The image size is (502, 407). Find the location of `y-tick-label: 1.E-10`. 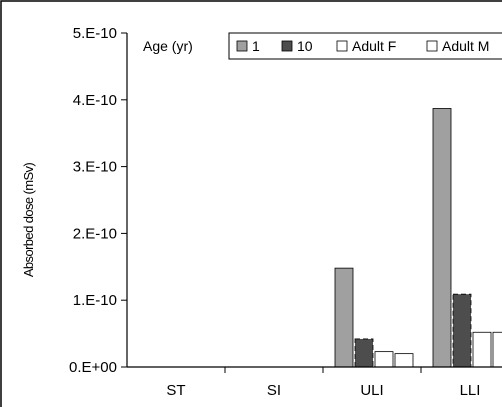

y-tick-label: 1.E-10 is located at coordinates (95, 300).